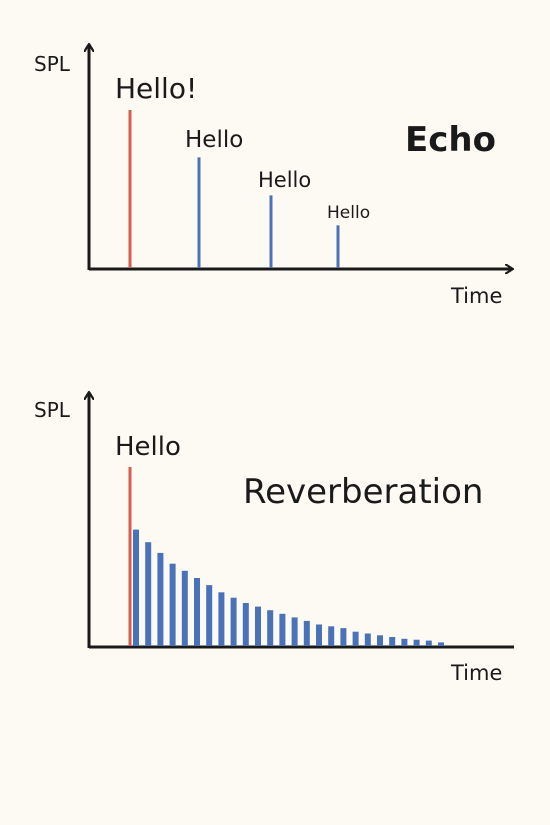 The height and width of the screenshot is (825, 550). I want to click on echo-x-axis-label: Time, so click(476, 296).